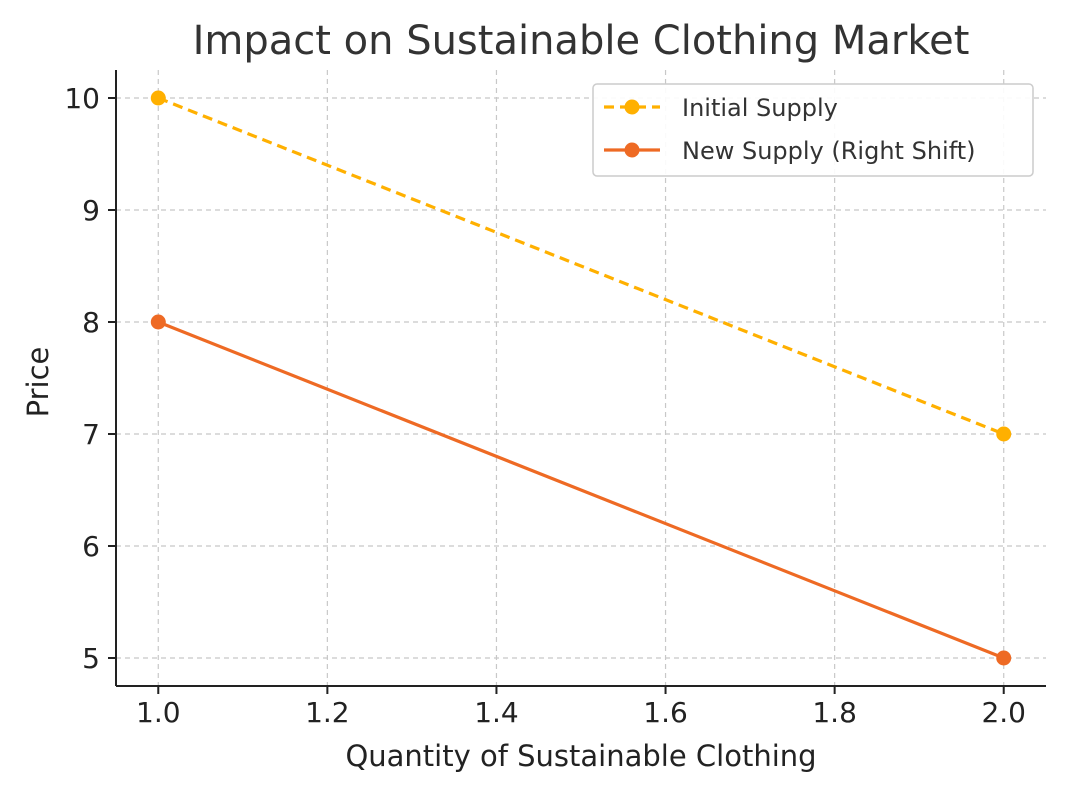 This screenshot has height=793, width=1066. What do you see at coordinates (581, 707) in the screenshot?
I see `x-ticks: 1.0 1.2 1.4 1.6 1.8 2.0` at bounding box center [581, 707].